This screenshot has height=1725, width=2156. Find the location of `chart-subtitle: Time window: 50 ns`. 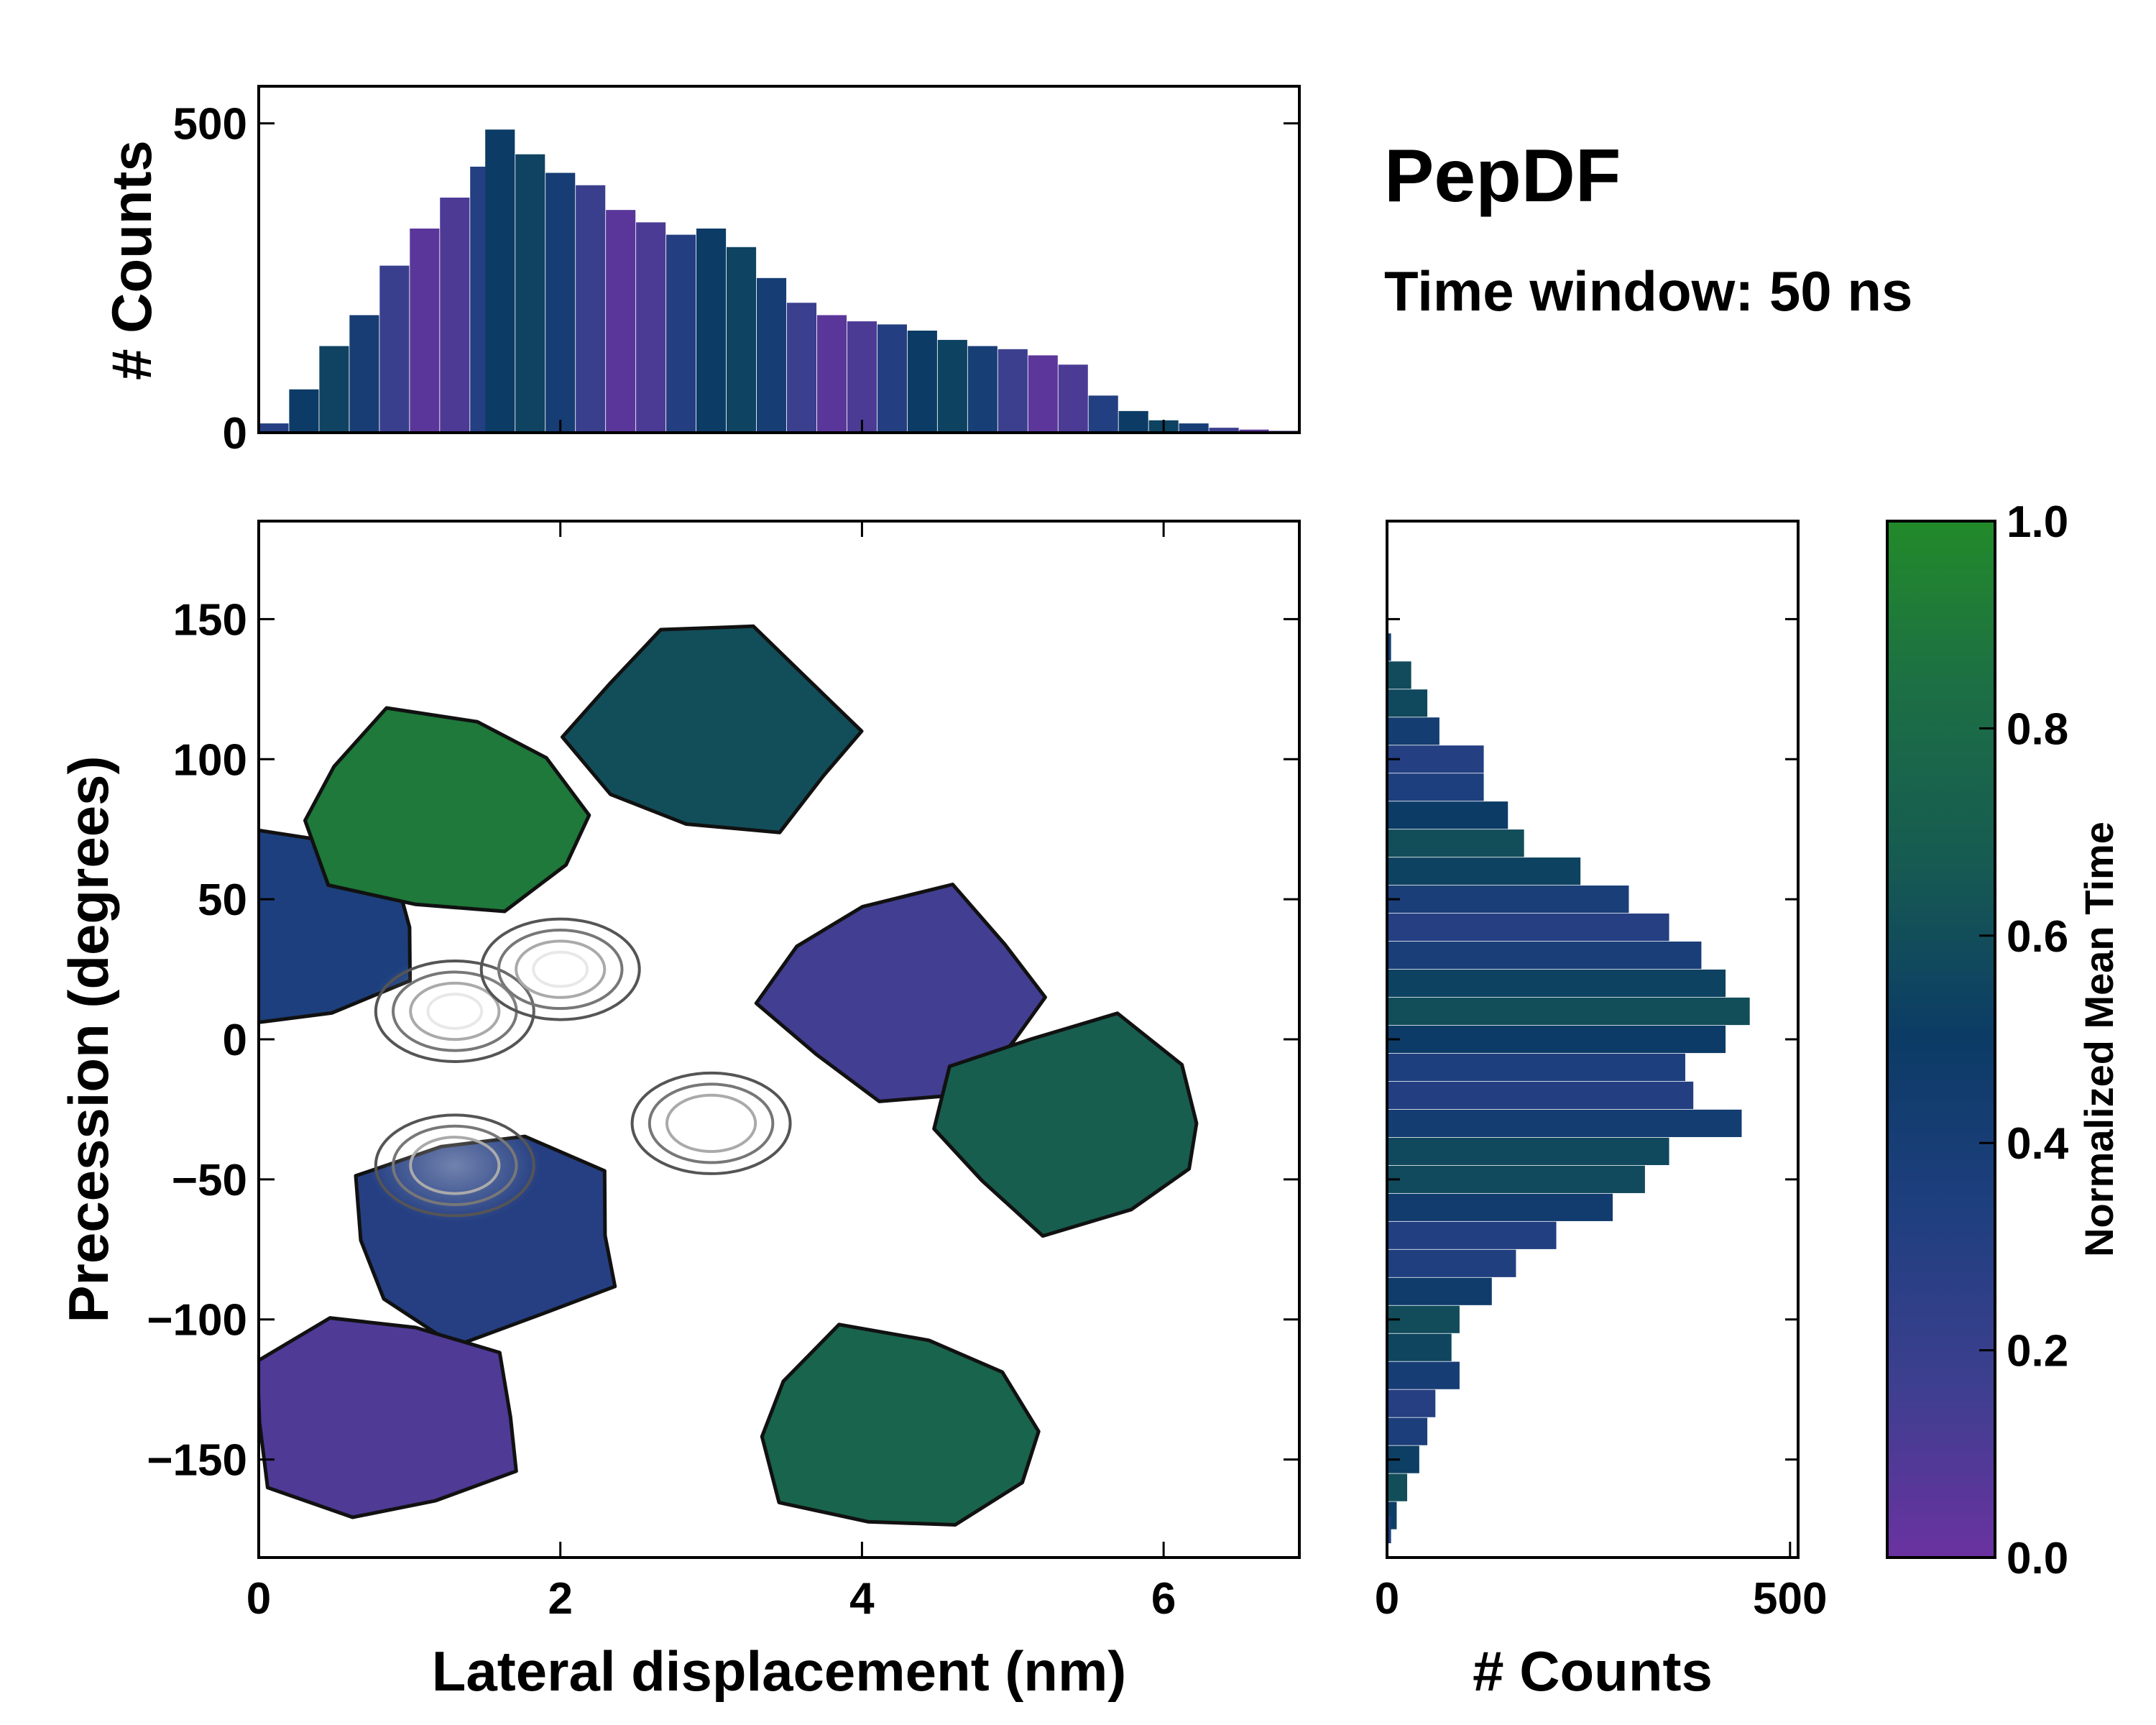

chart-subtitle: Time window: 50 ns is located at coordinates (1648, 291).